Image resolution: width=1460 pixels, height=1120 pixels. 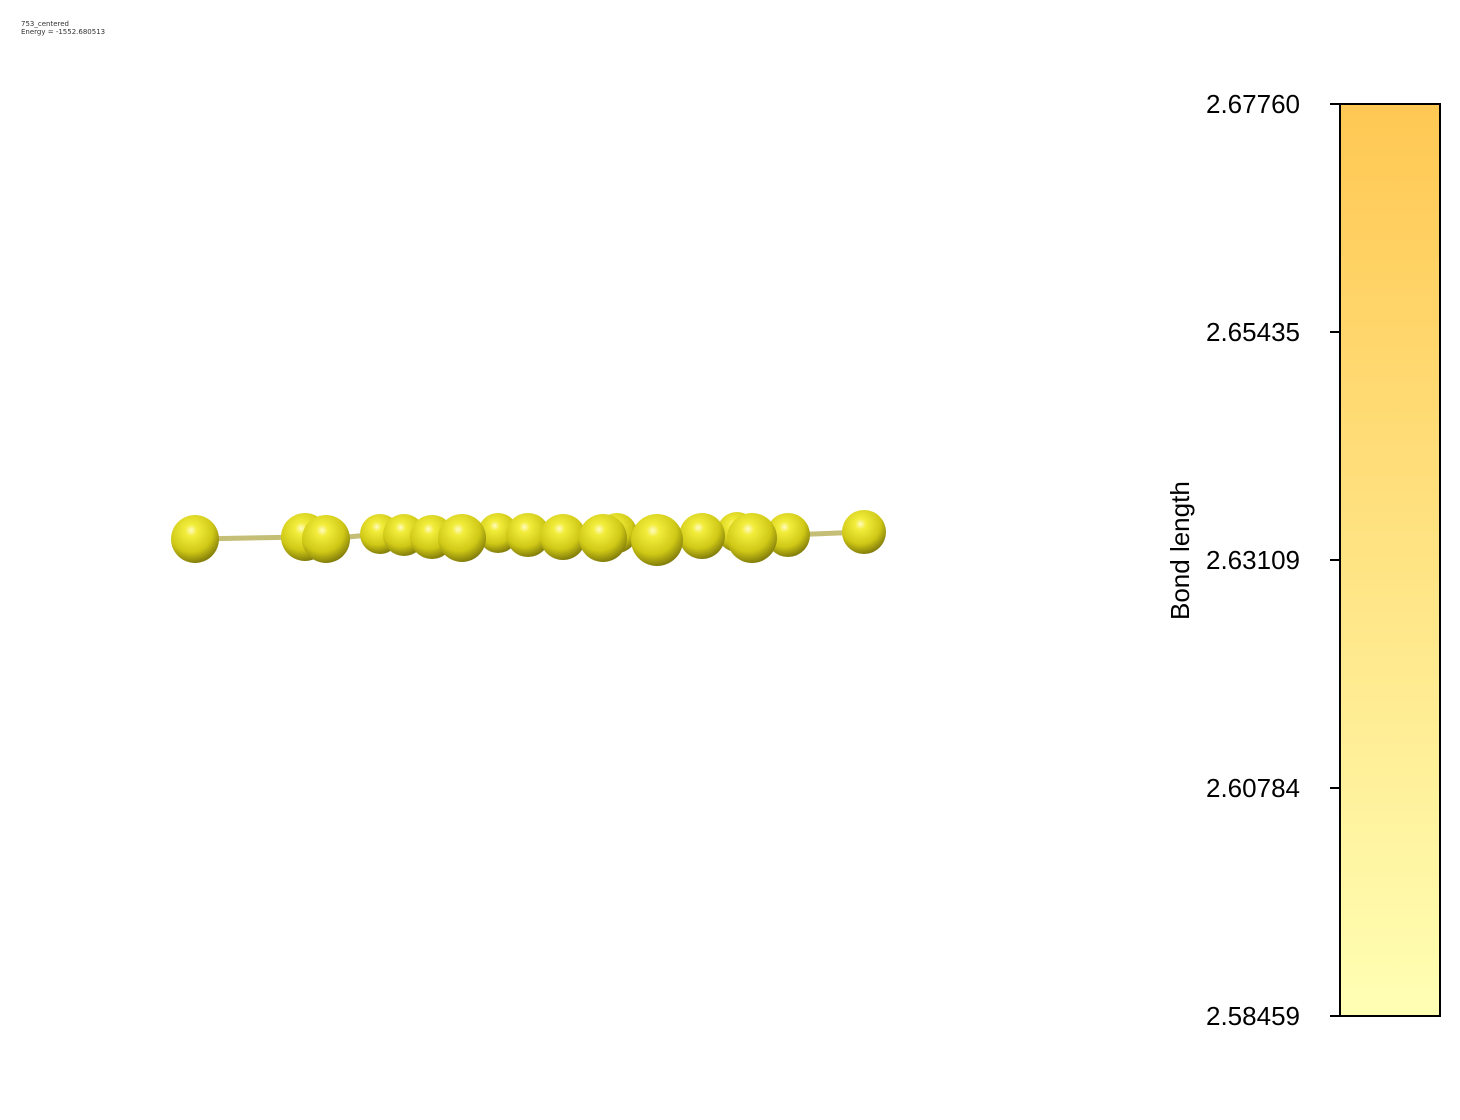 I want to click on structure-caption: 753_centered Energy = -1552.680513, so click(x=63, y=28).